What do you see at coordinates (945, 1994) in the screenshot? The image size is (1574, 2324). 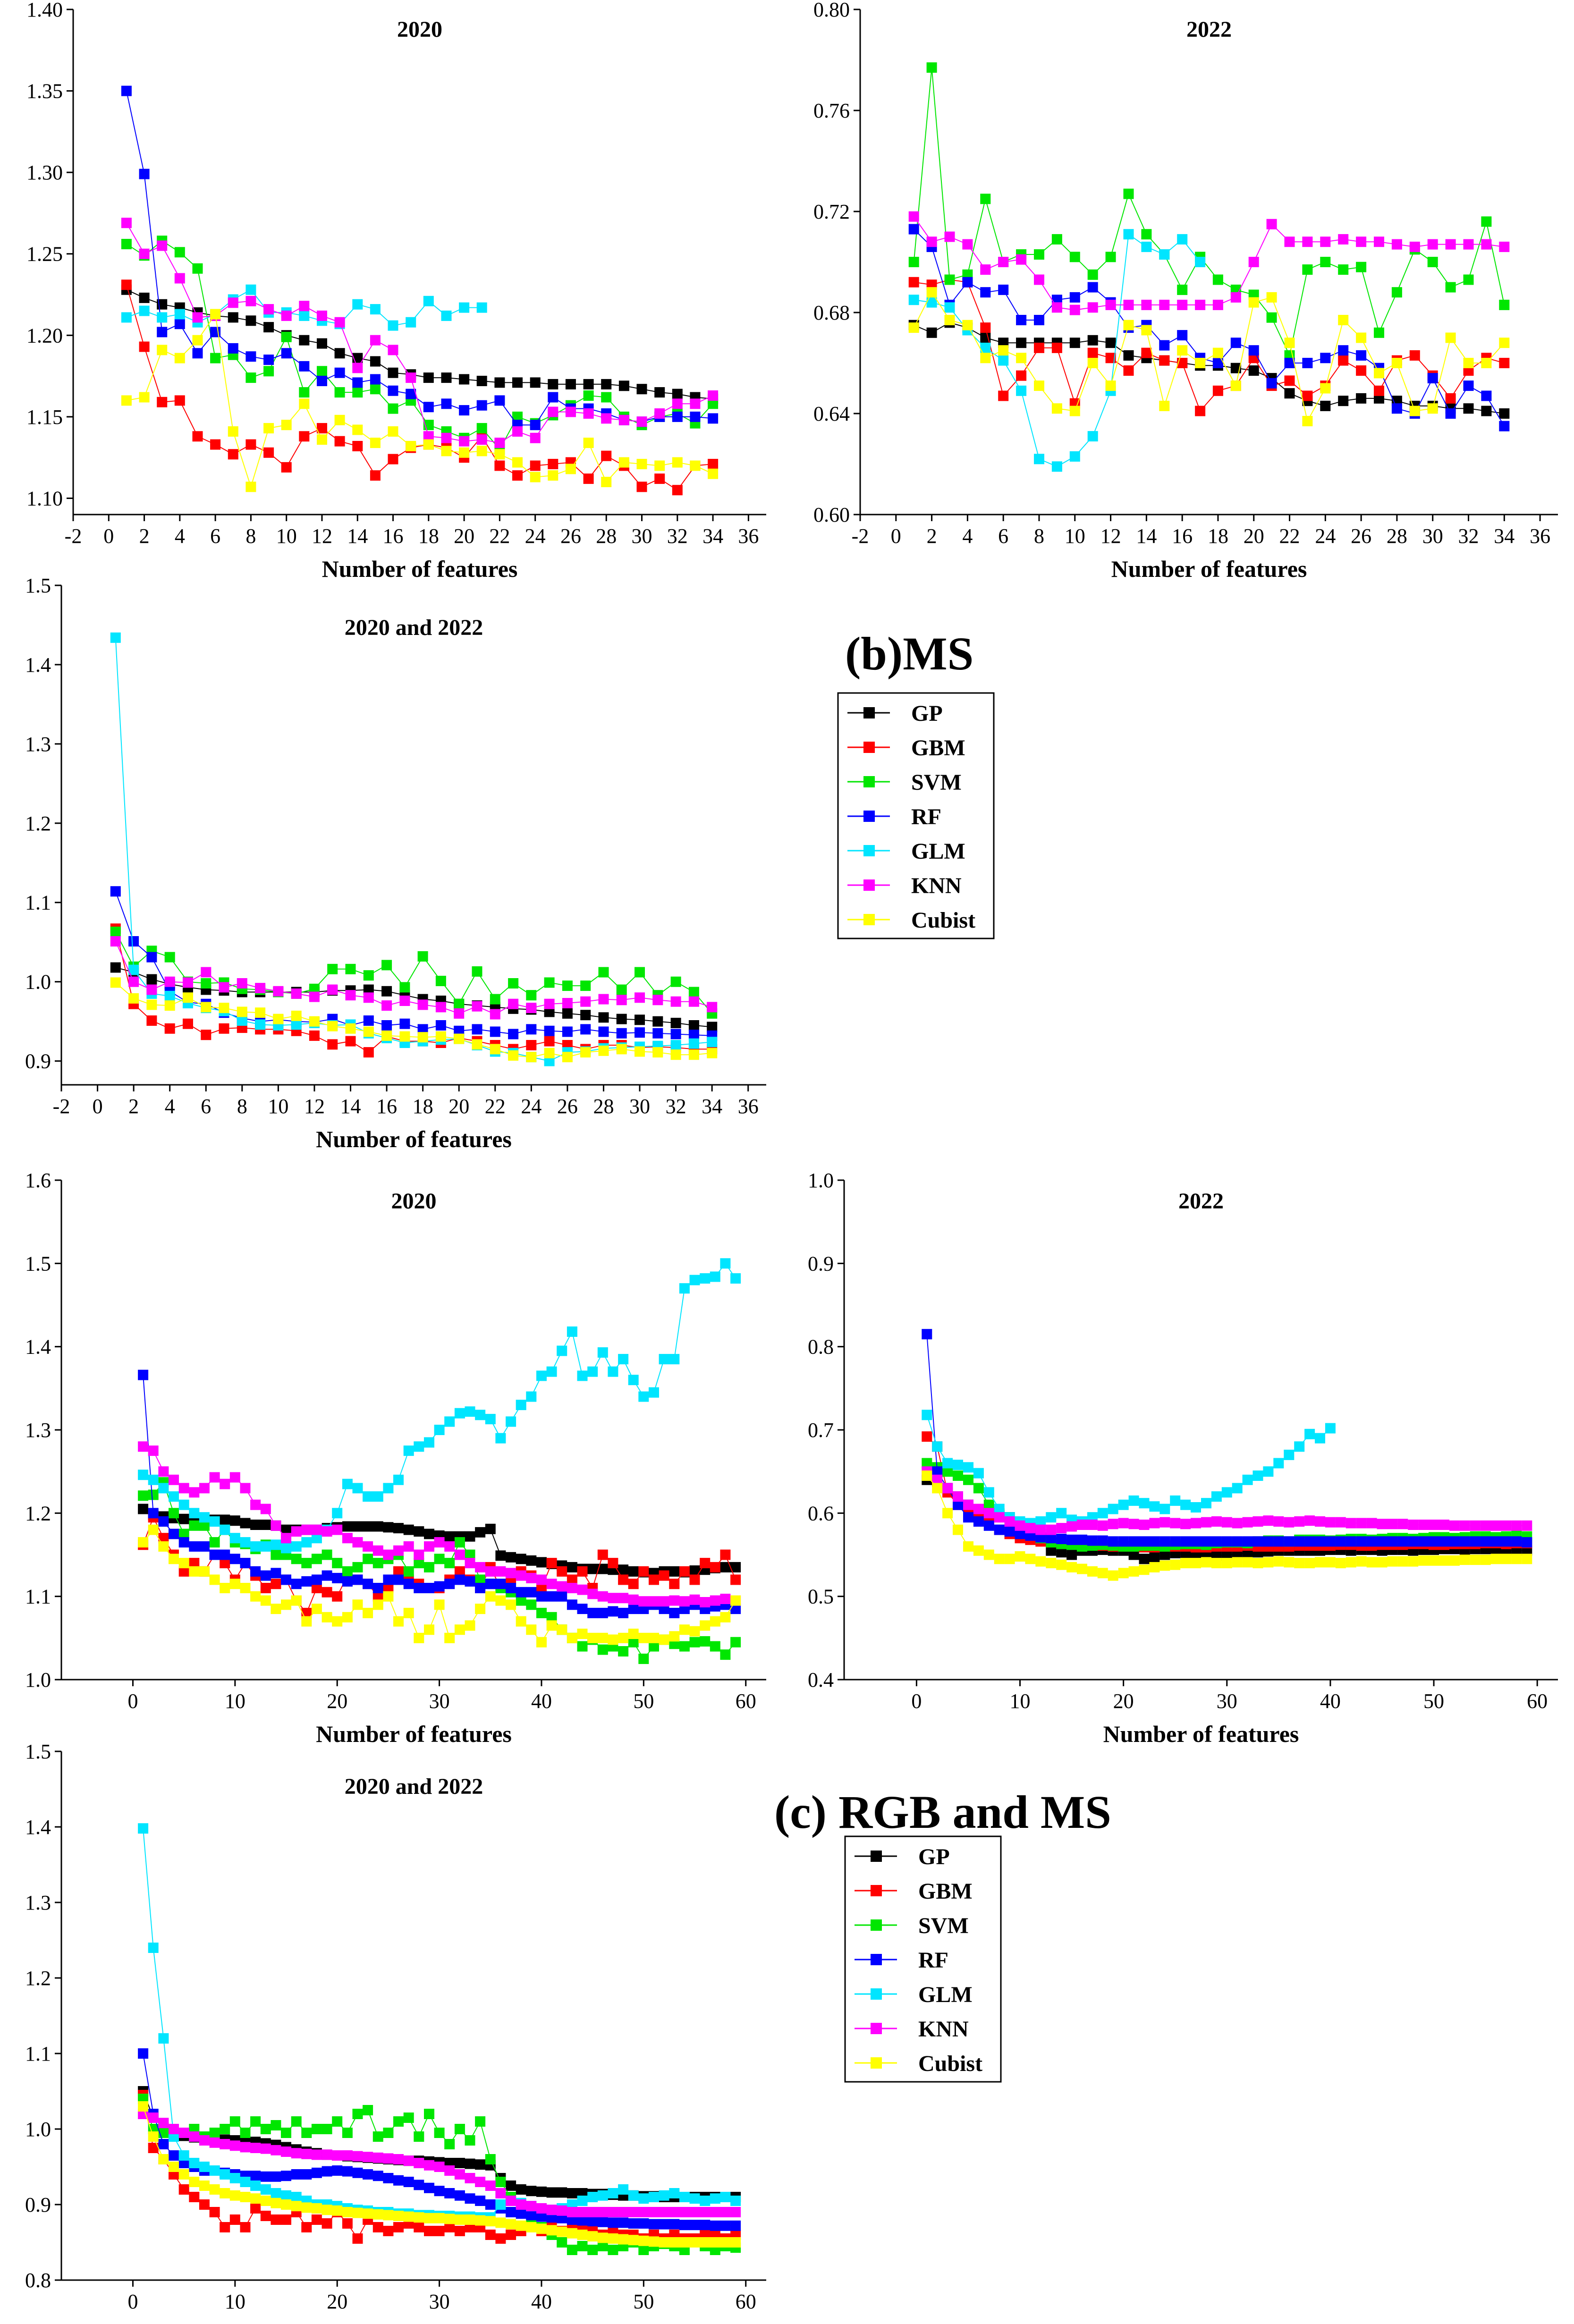 I see `legend-label: GLM` at bounding box center [945, 1994].